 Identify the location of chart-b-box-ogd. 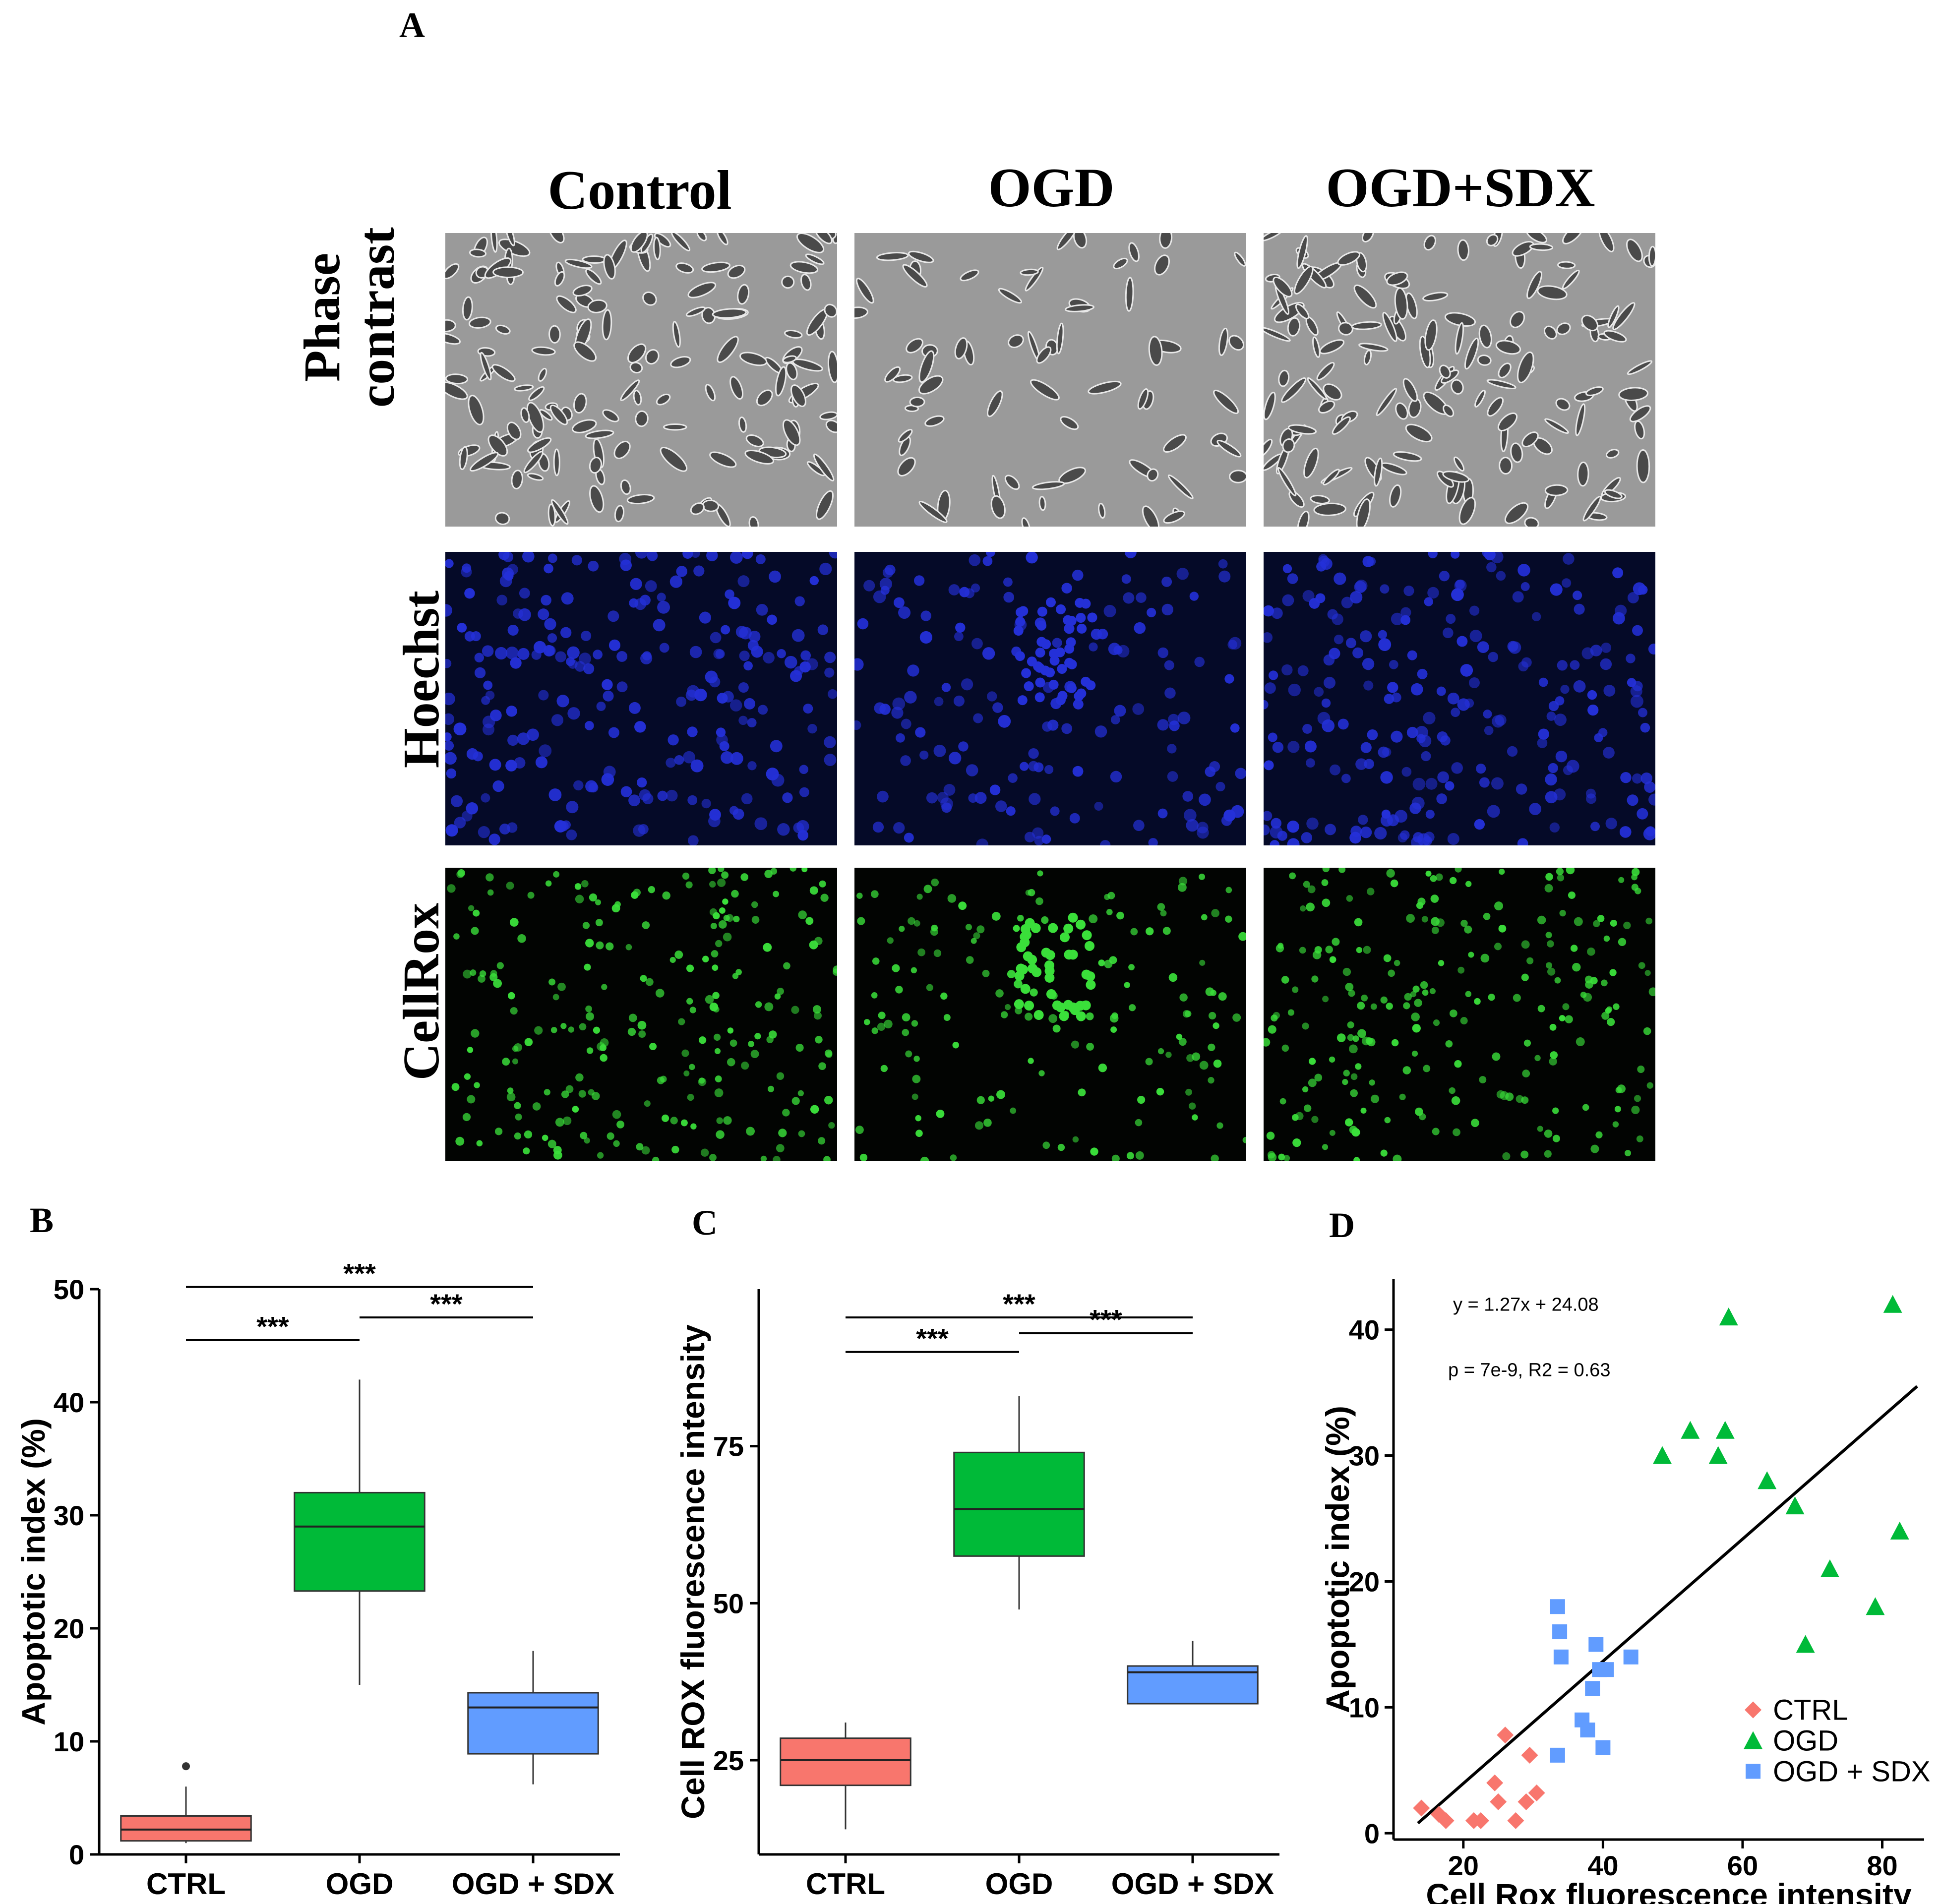
(359, 1541).